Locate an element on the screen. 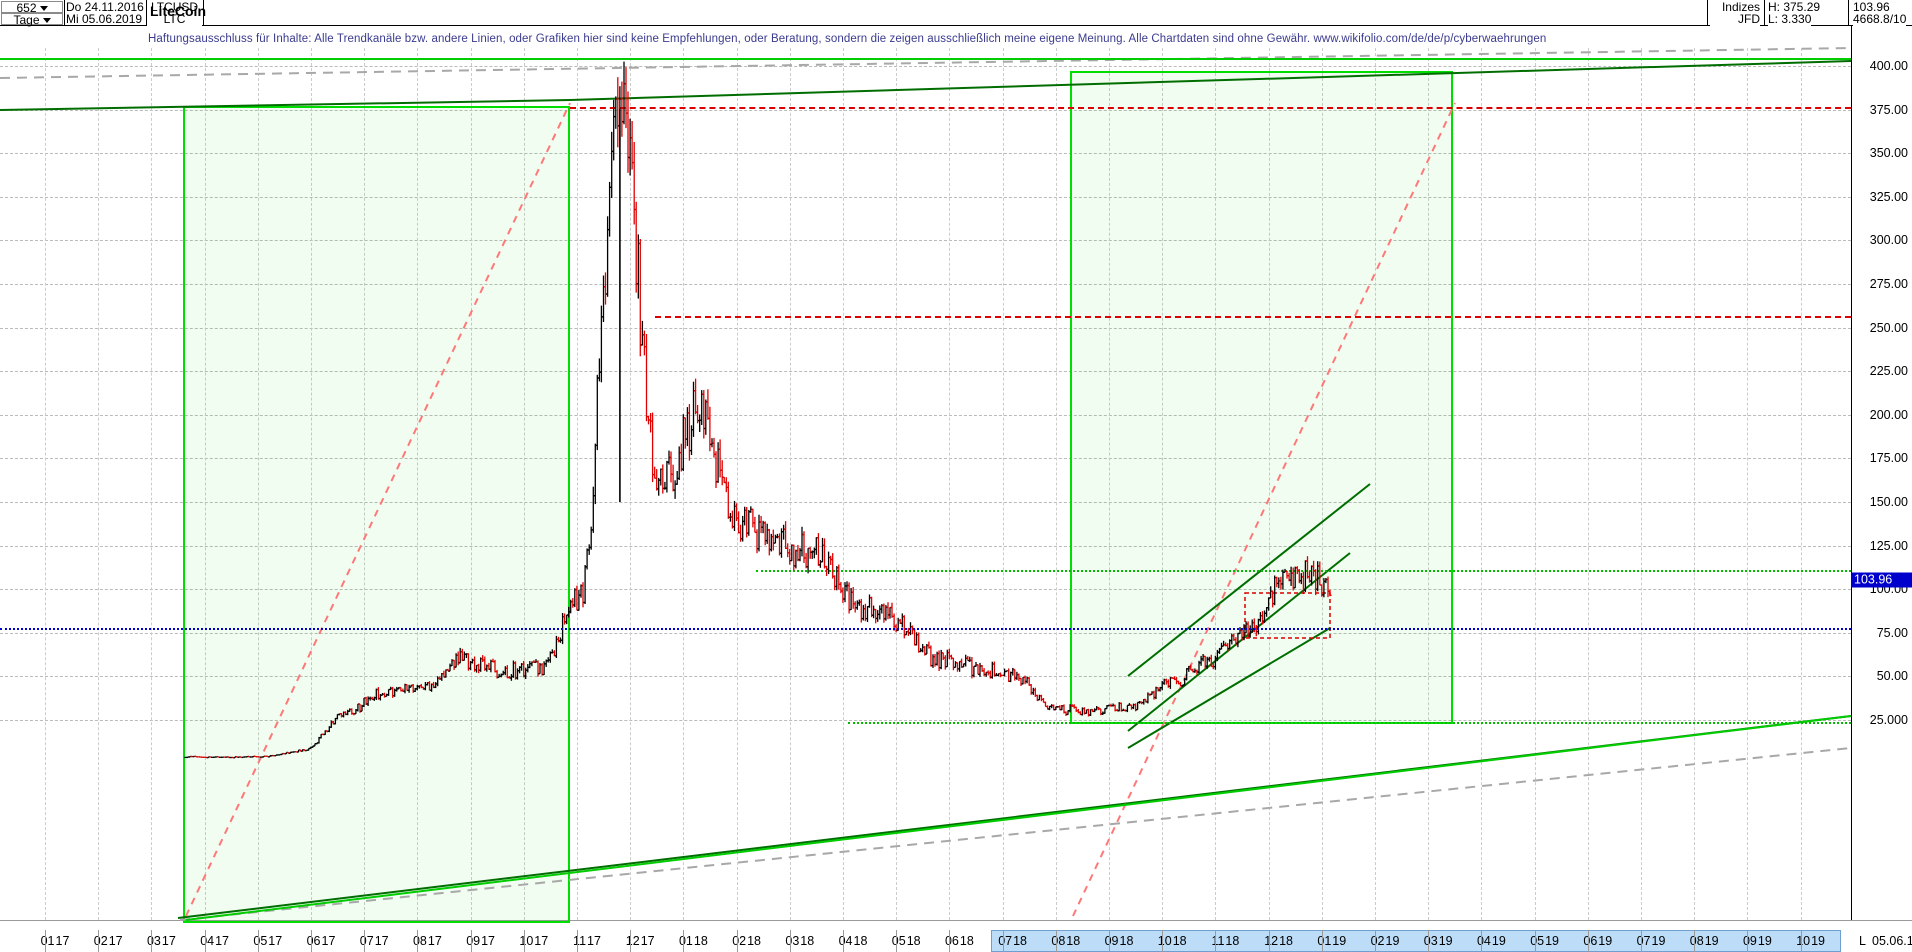 This screenshot has width=1912, height=952. date-tick-label: 1217 is located at coordinates (640, 941).